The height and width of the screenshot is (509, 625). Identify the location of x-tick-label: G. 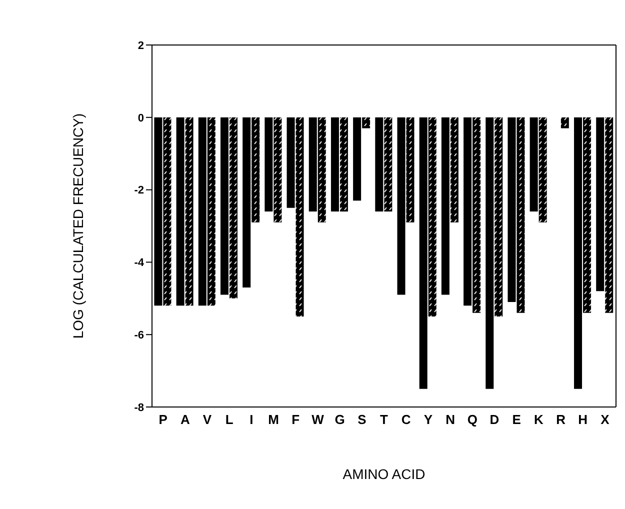
(339, 420).